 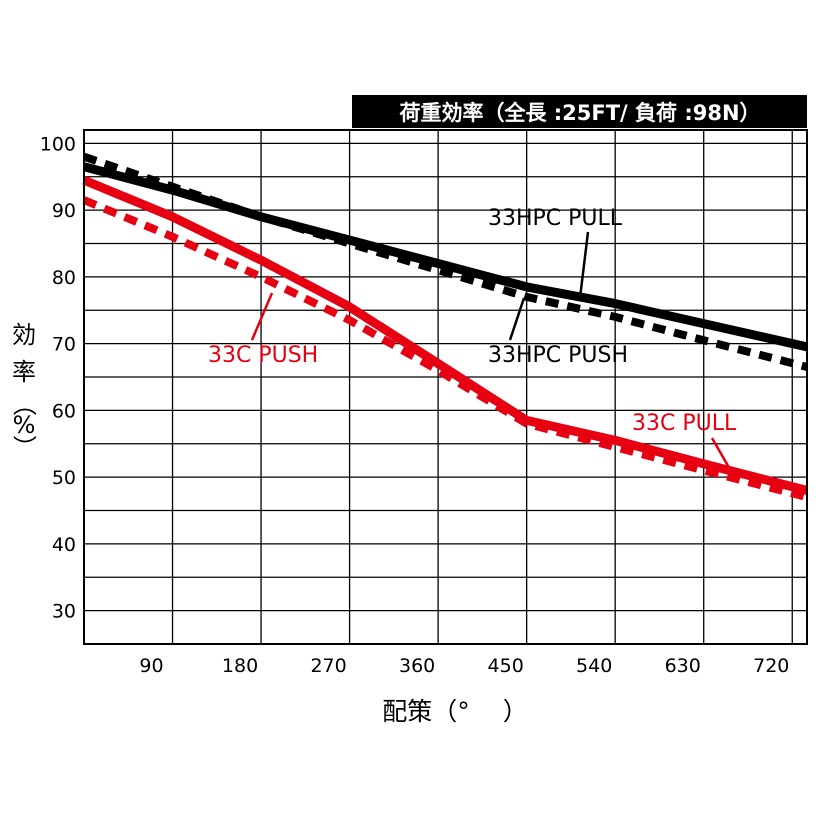 What do you see at coordinates (24, 447) in the screenshot?
I see `y-axis-label-char: ）` at bounding box center [24, 447].